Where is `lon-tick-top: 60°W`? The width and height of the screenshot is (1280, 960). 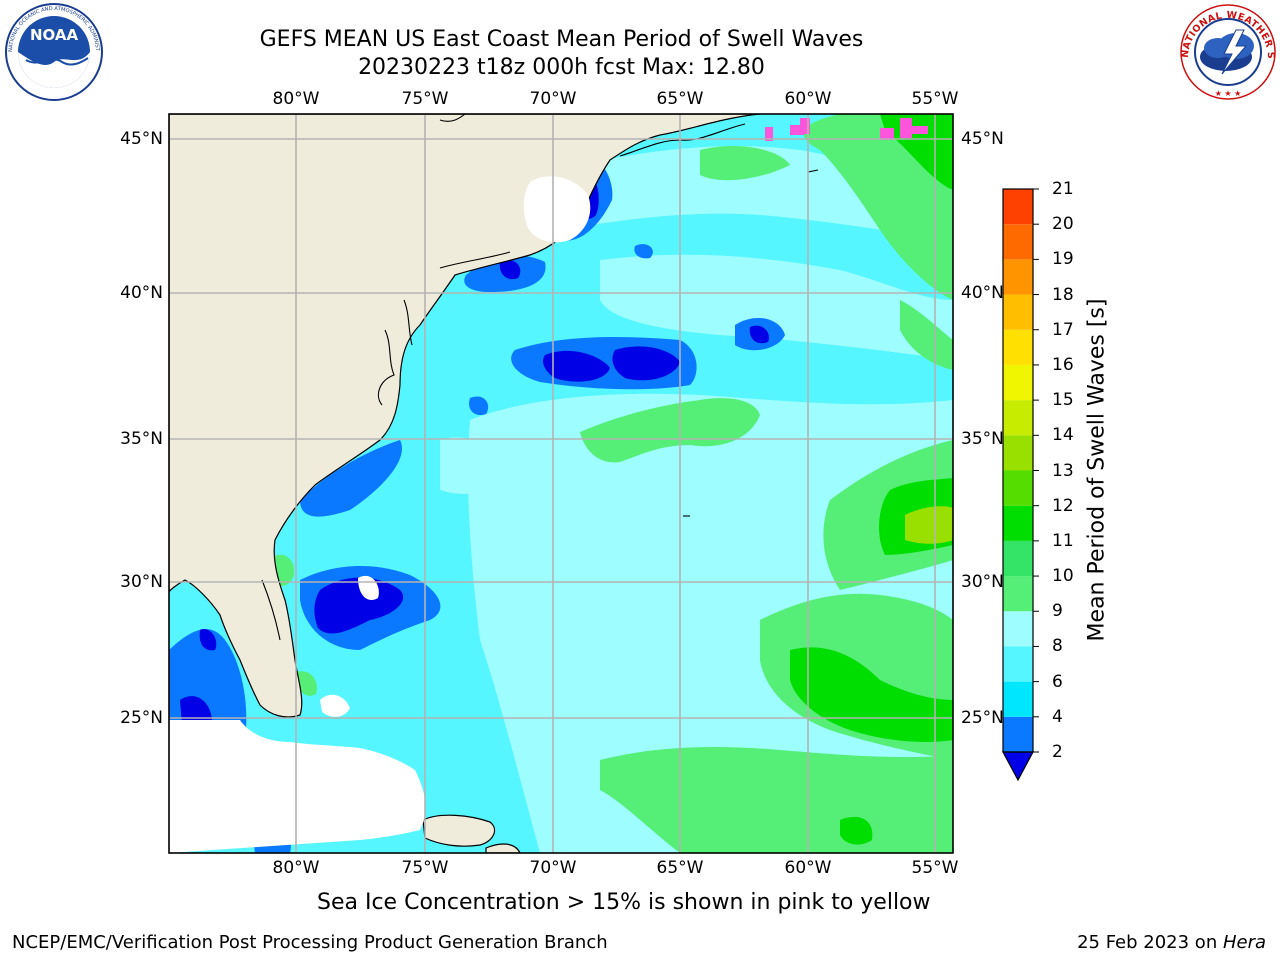 lon-tick-top: 60°W is located at coordinates (808, 99).